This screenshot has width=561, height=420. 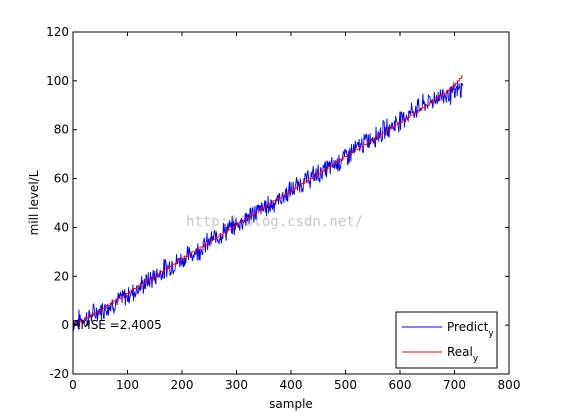 I want to click on legend-entry-predict: Predicty, so click(x=470, y=329).